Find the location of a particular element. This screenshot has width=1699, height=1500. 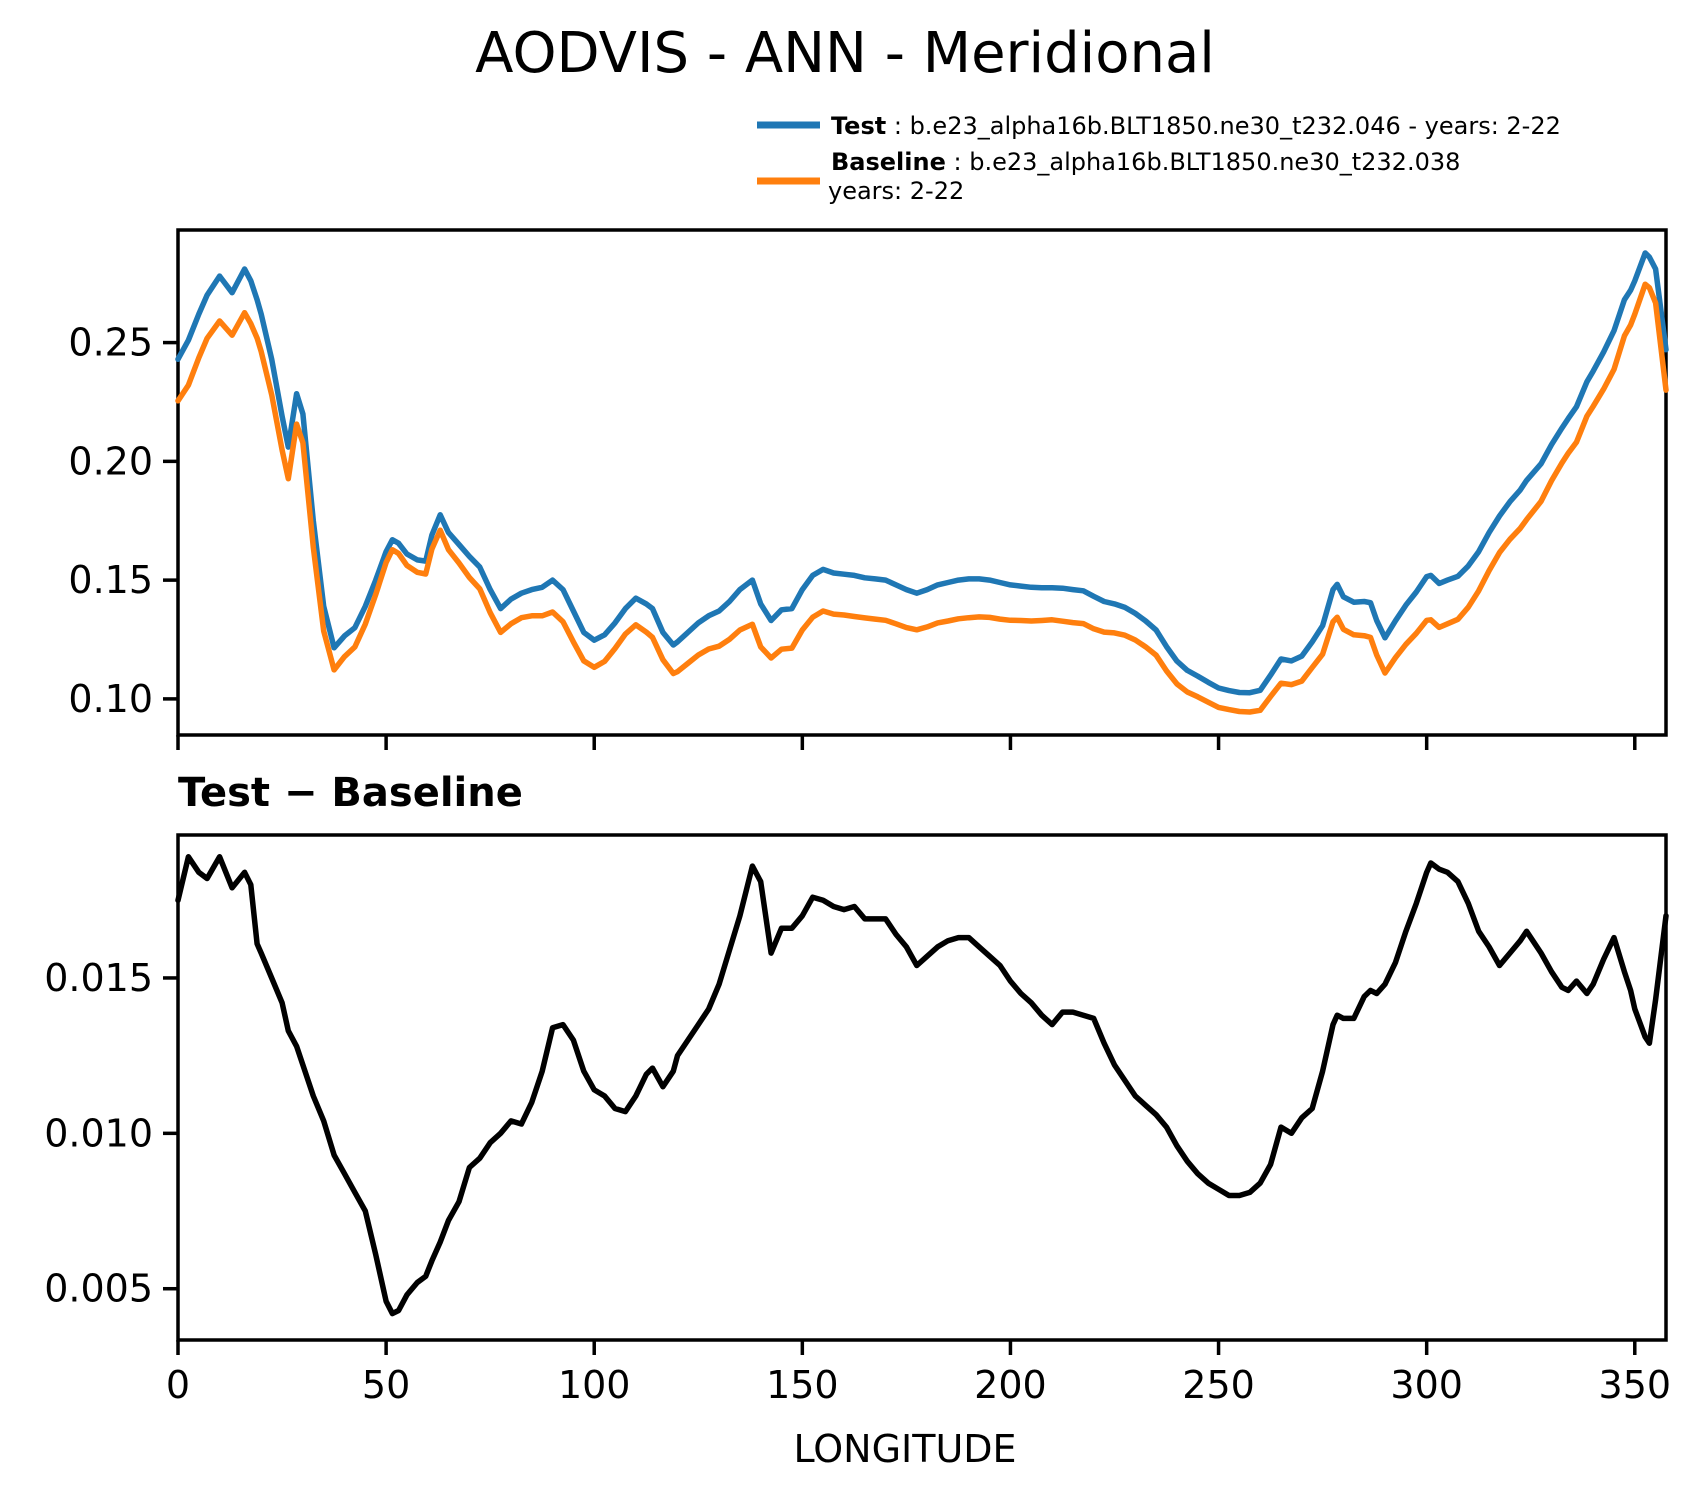

x-axis-label: LONGITUDE is located at coordinates (904, 1449).